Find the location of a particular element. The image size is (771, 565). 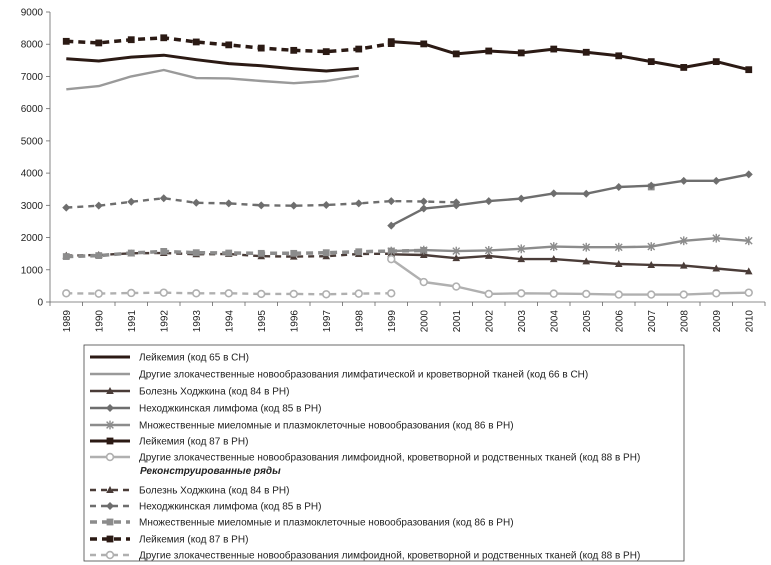

x-tick-label: 2000 is located at coordinates (424, 321).